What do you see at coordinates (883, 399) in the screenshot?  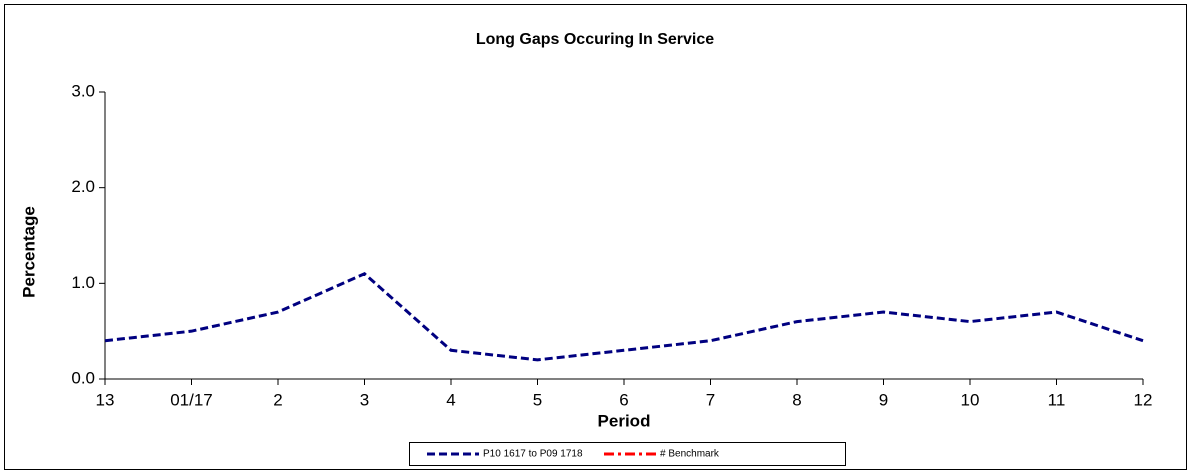 I see `x-tick-label: 9` at bounding box center [883, 399].